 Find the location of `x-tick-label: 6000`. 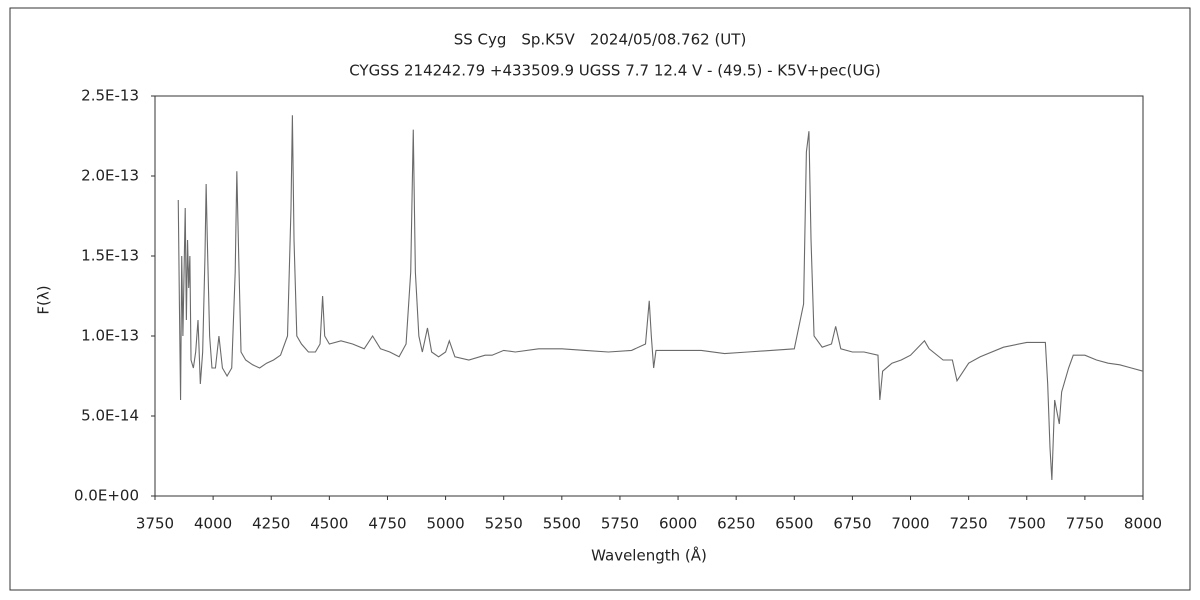

x-tick-label: 6000 is located at coordinates (678, 524).